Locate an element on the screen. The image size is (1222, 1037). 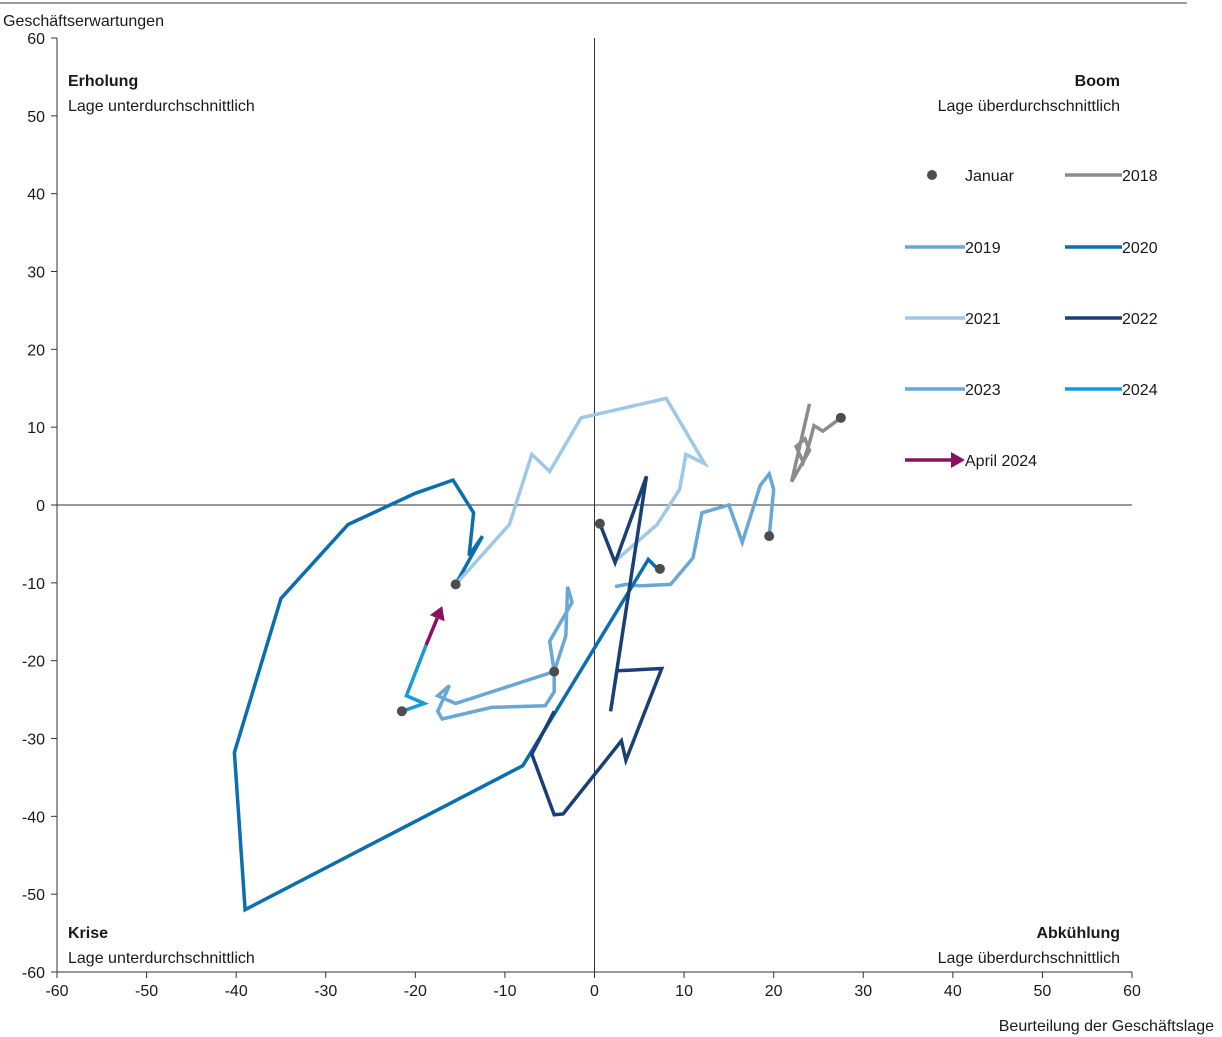
legend-item-2020: 2020 is located at coordinates (1111, 248).